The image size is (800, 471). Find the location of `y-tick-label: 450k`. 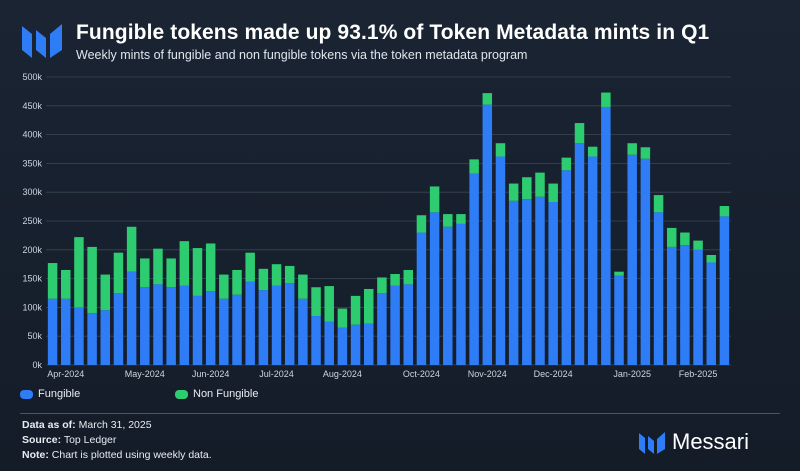

y-tick-label: 450k is located at coordinates (32, 106).